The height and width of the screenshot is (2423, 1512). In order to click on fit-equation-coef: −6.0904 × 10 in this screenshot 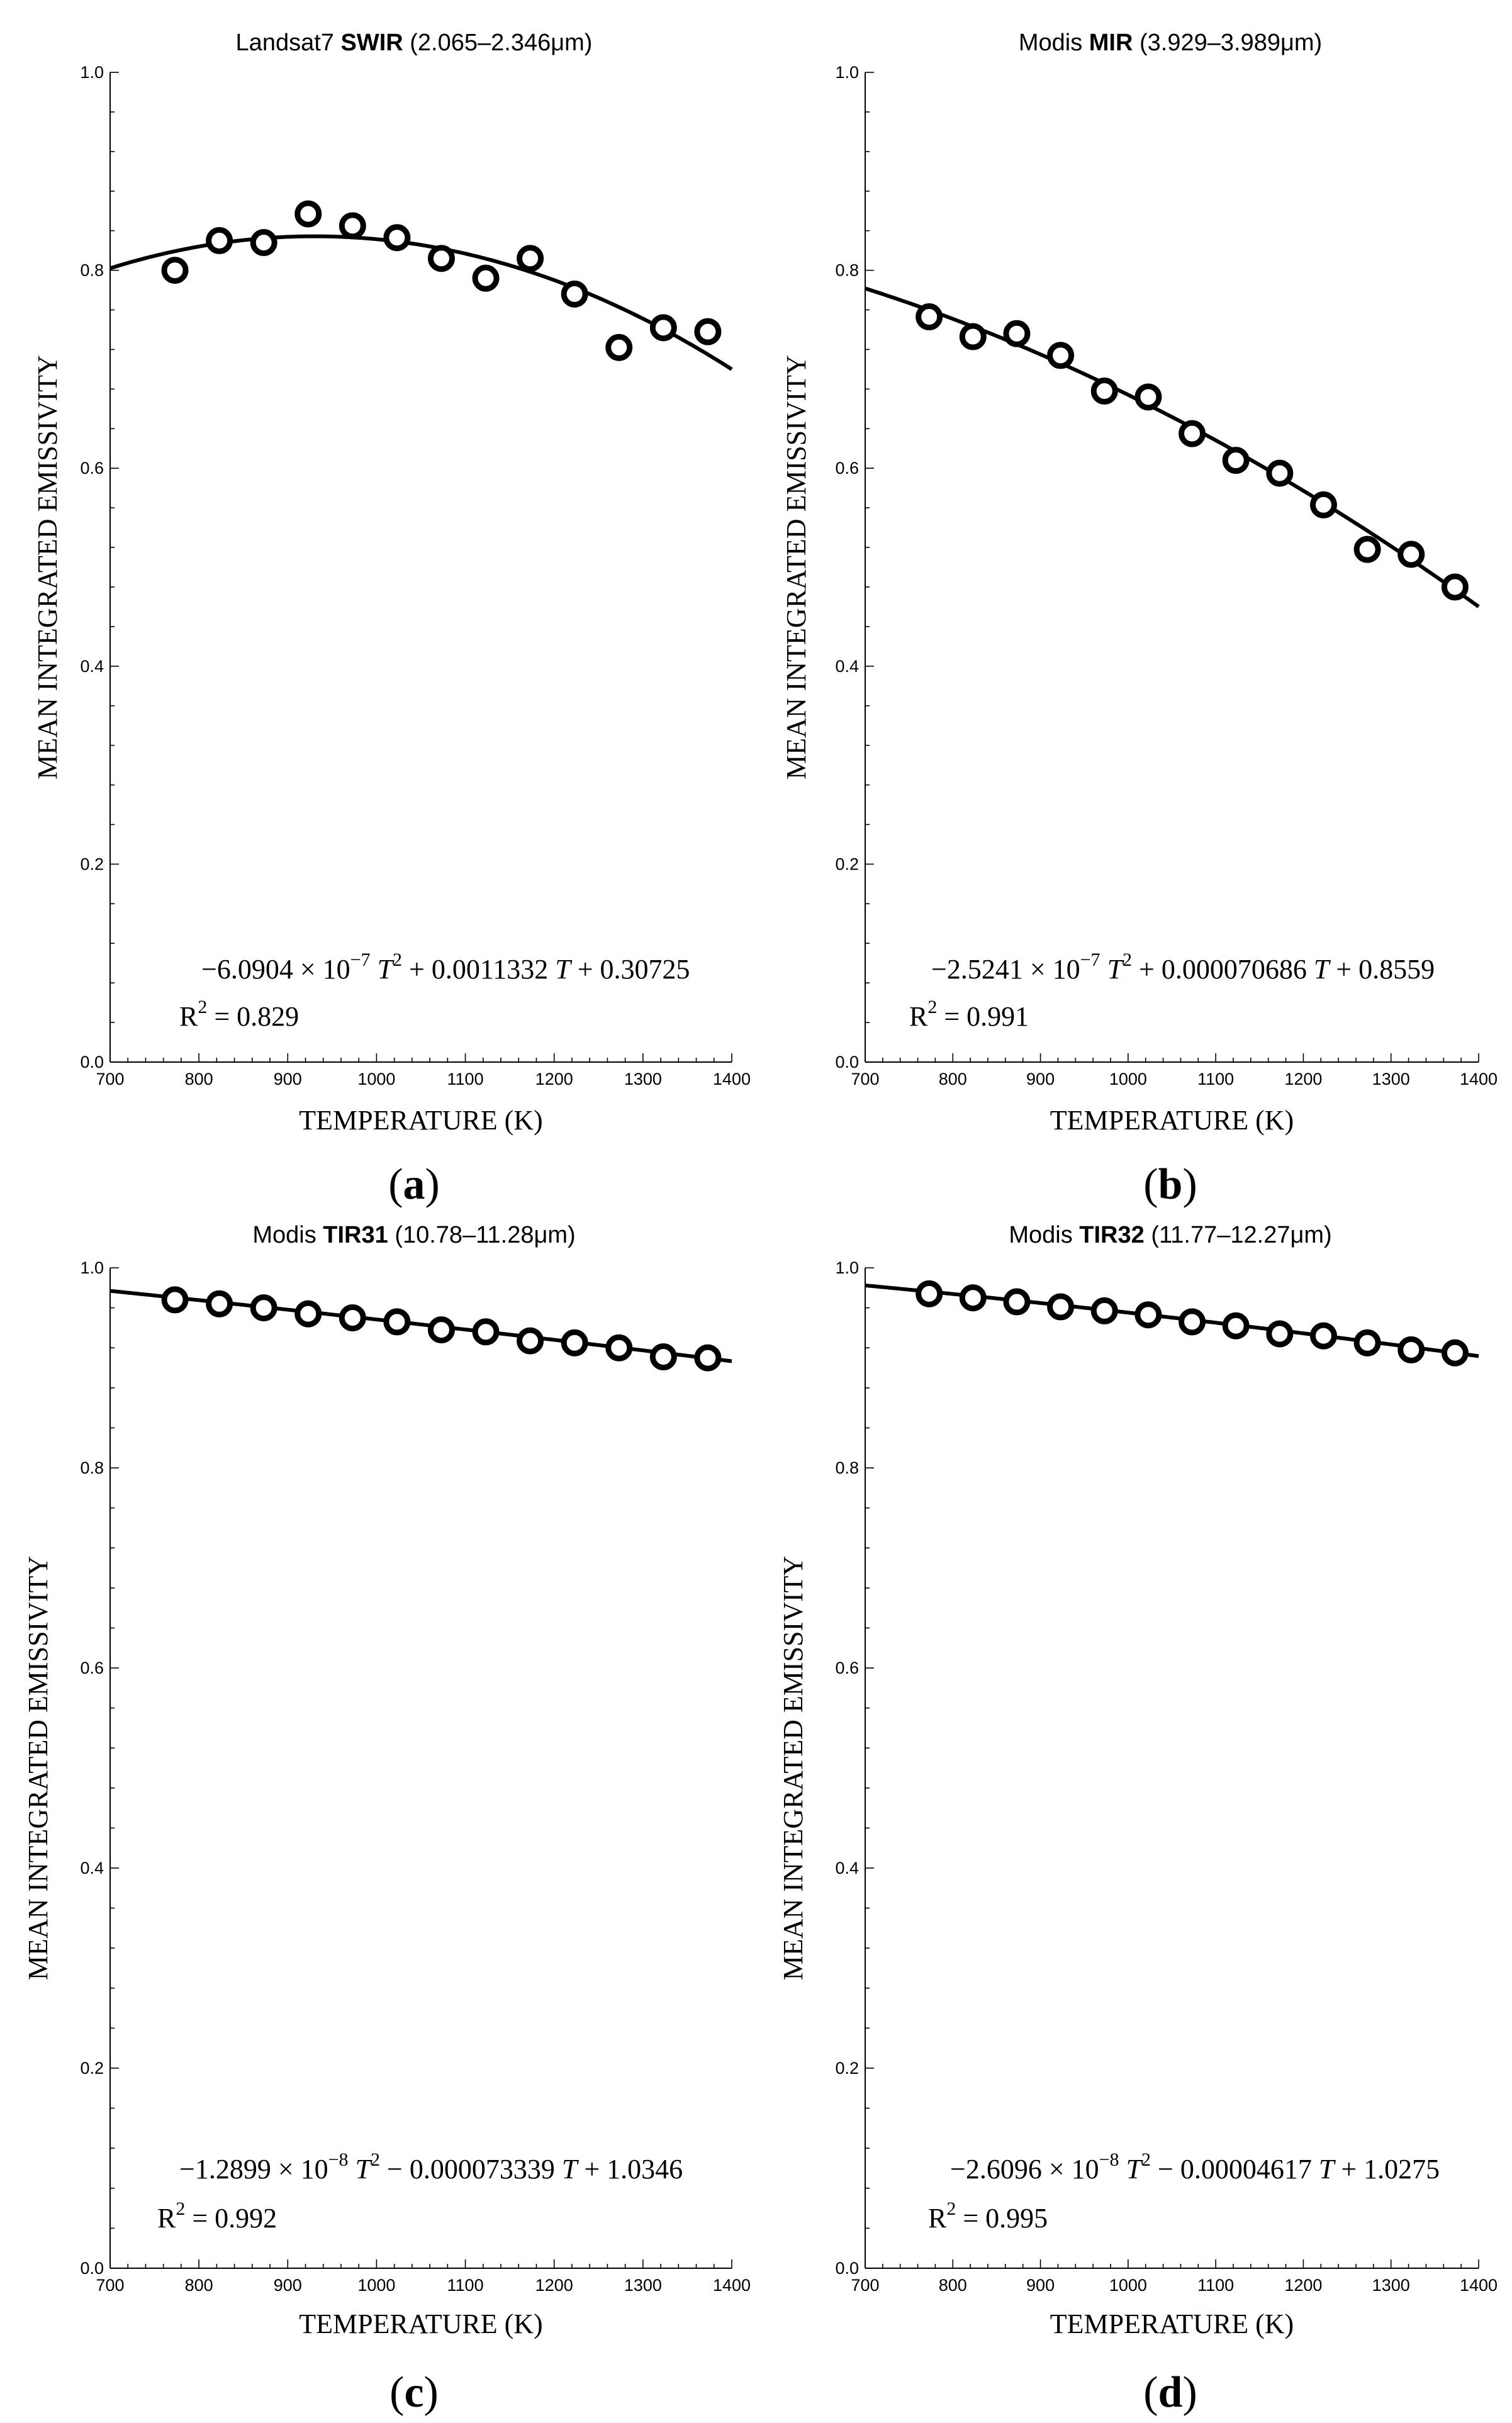, I will do `click(275, 969)`.